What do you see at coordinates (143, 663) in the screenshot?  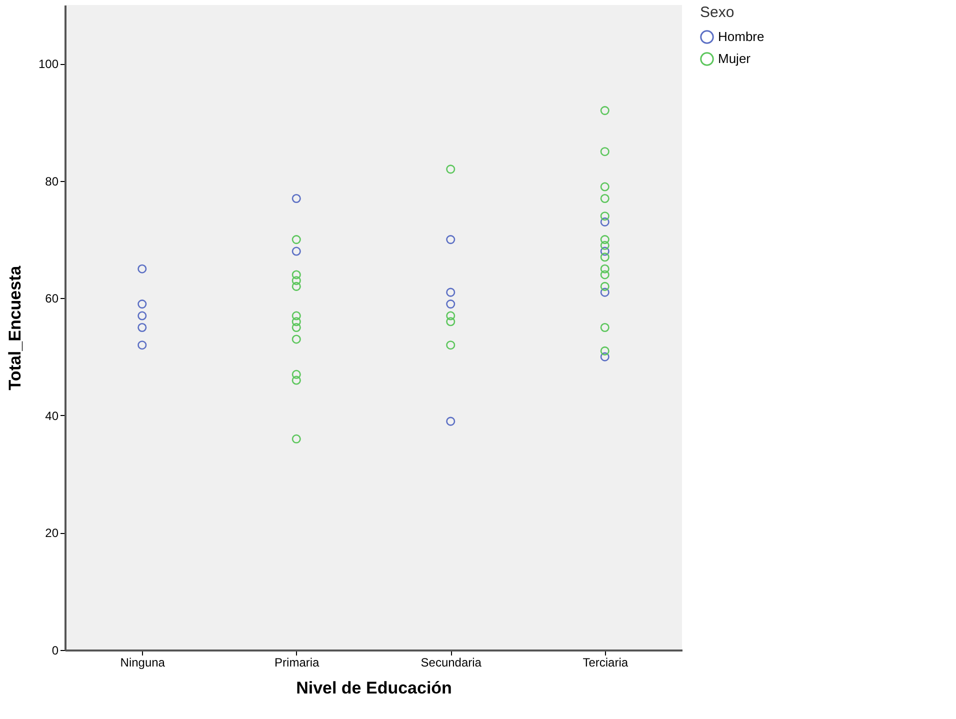 I see `x-tick-label: Ninguna` at bounding box center [143, 663].